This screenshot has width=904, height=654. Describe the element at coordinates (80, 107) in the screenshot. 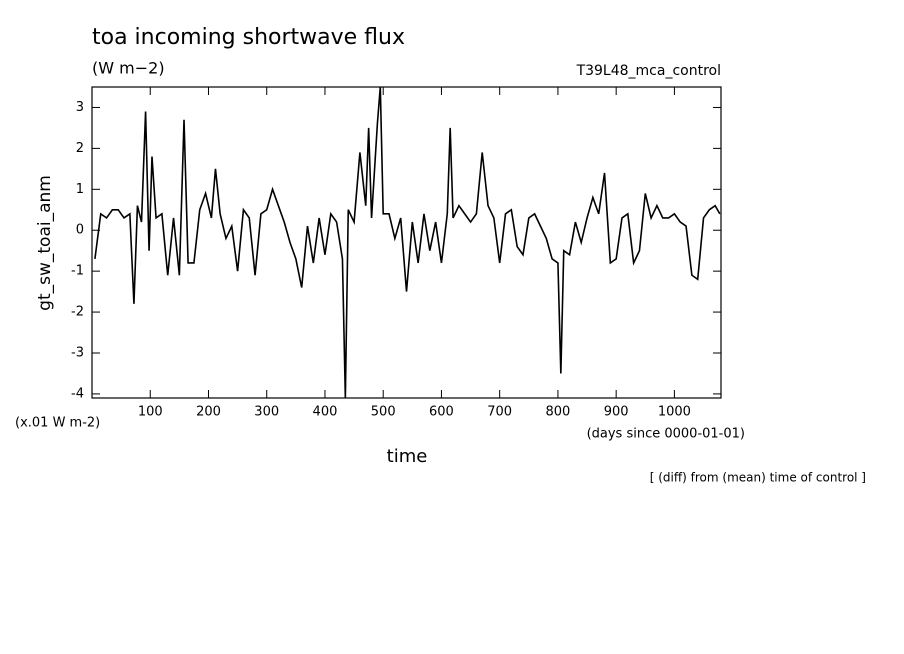

I see `y-tick-label: 3` at that location.